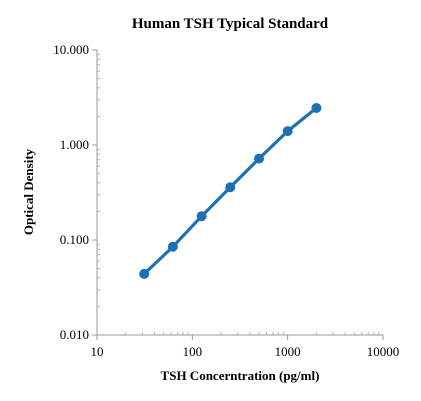 The image size is (421, 401). Describe the element at coordinates (28, 191) in the screenshot. I see `y-axis-label: Optical Density` at that location.